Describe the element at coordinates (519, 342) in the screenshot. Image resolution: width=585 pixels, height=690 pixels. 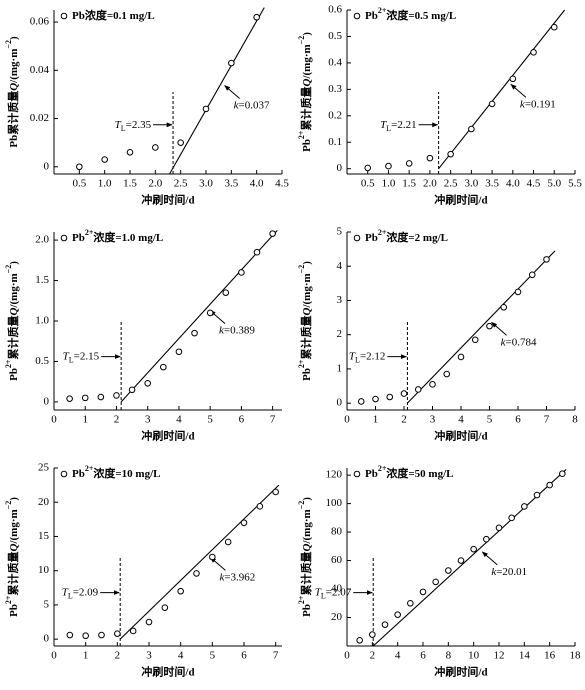
I see `slope-label: k=0.784` at that location.